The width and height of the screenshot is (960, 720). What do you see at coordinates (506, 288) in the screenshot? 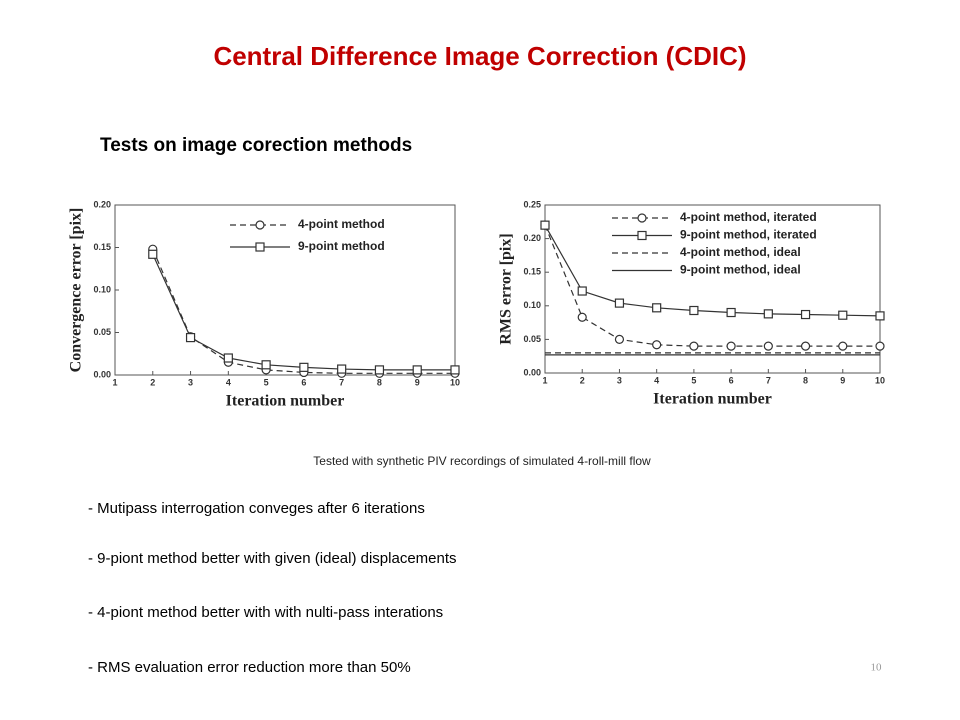
I see `y-axis-label: RMS error [pix]` at bounding box center [506, 288].